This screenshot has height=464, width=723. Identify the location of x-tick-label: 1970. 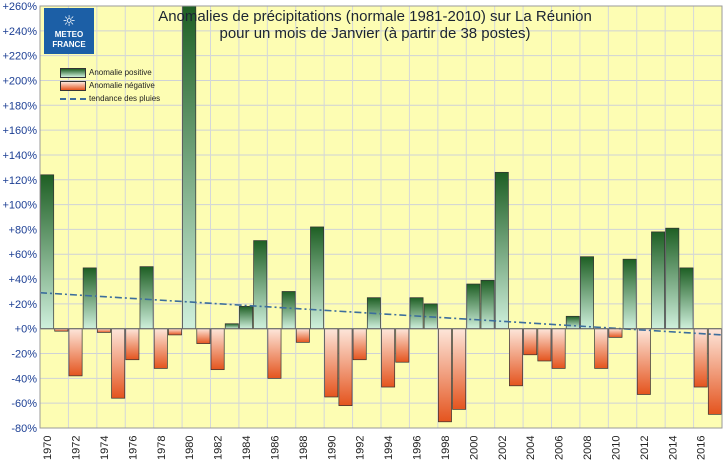
(48, 448).